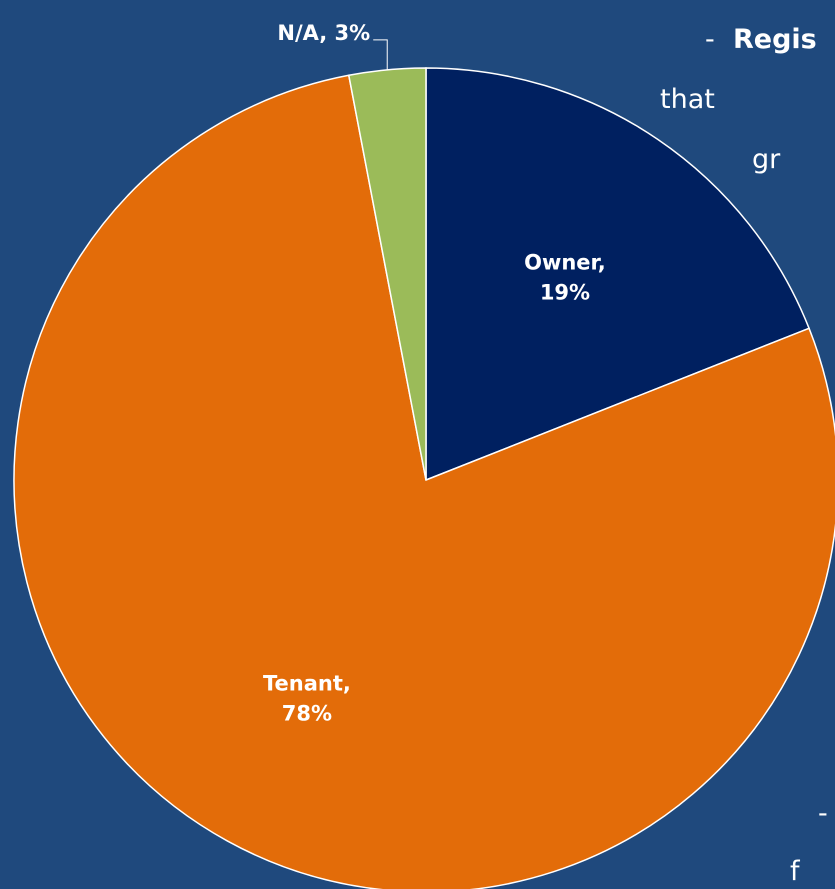 The image size is (835, 889). Describe the element at coordinates (795, 871) in the screenshot. I see `background-text: f` at that location.